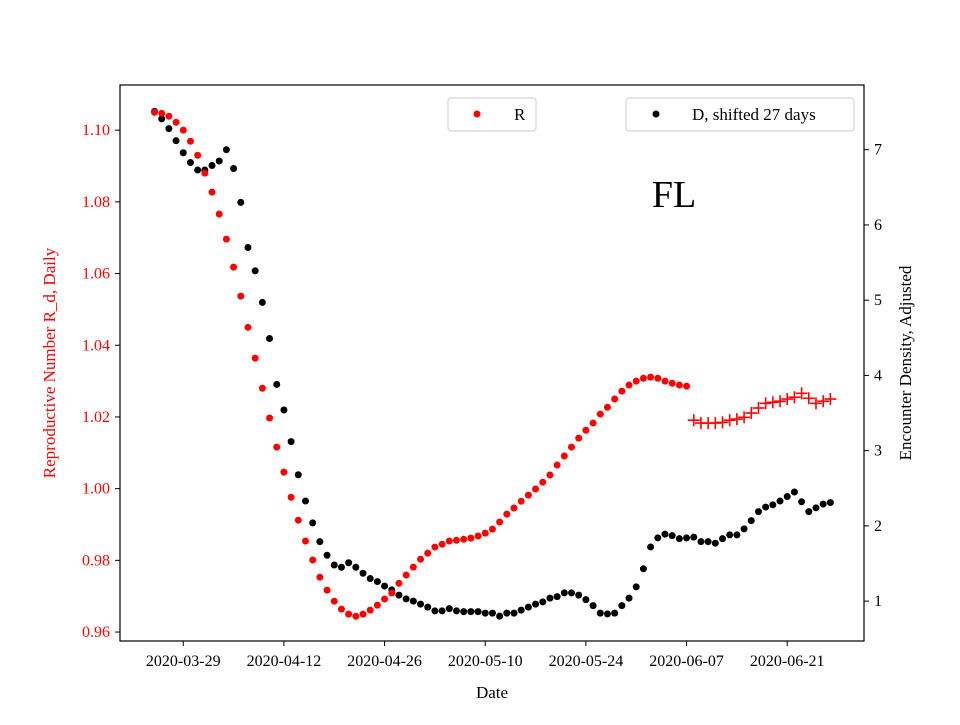  I want to click on right-y-axis-label: Encounter Density, Adjusted, so click(905, 362).